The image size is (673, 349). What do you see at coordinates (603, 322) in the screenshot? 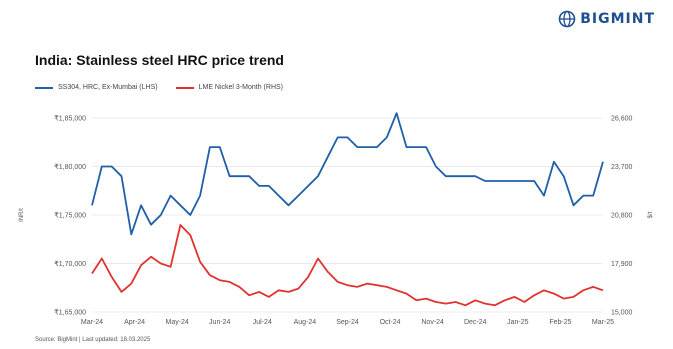
I see `x-tick-label: Mar-25` at bounding box center [603, 322].